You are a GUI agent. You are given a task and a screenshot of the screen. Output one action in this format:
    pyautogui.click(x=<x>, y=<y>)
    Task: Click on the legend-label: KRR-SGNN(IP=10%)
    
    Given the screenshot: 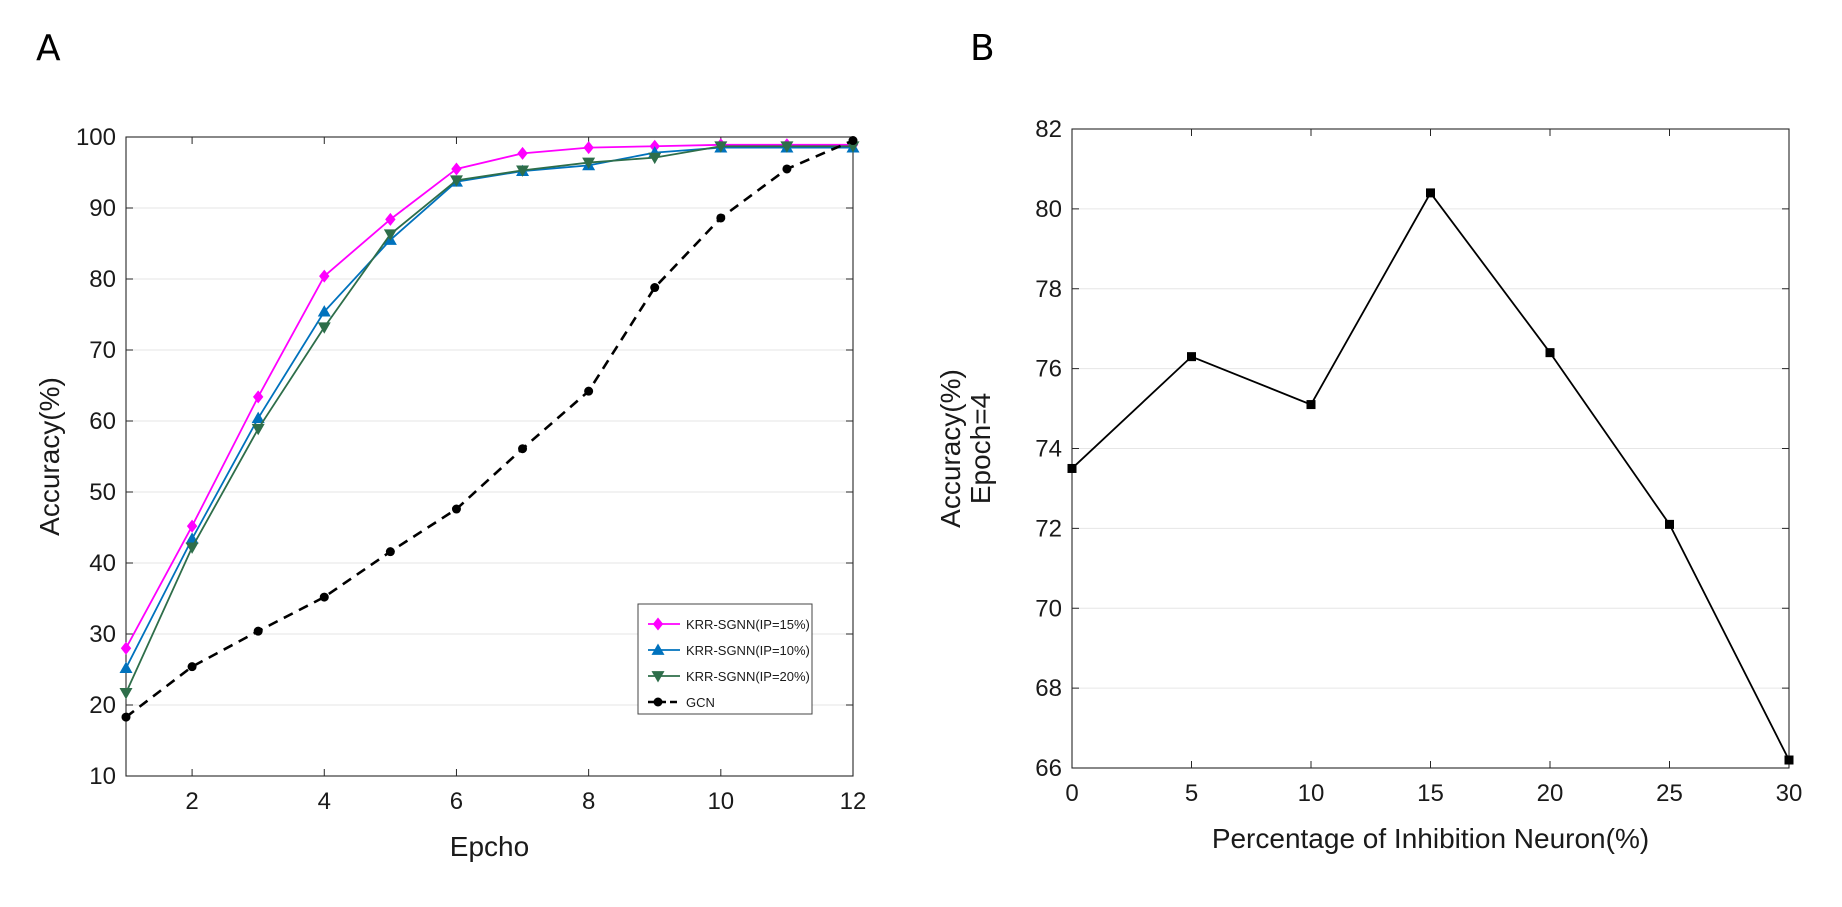 What is the action you would take?
    pyautogui.click(x=748, y=650)
    